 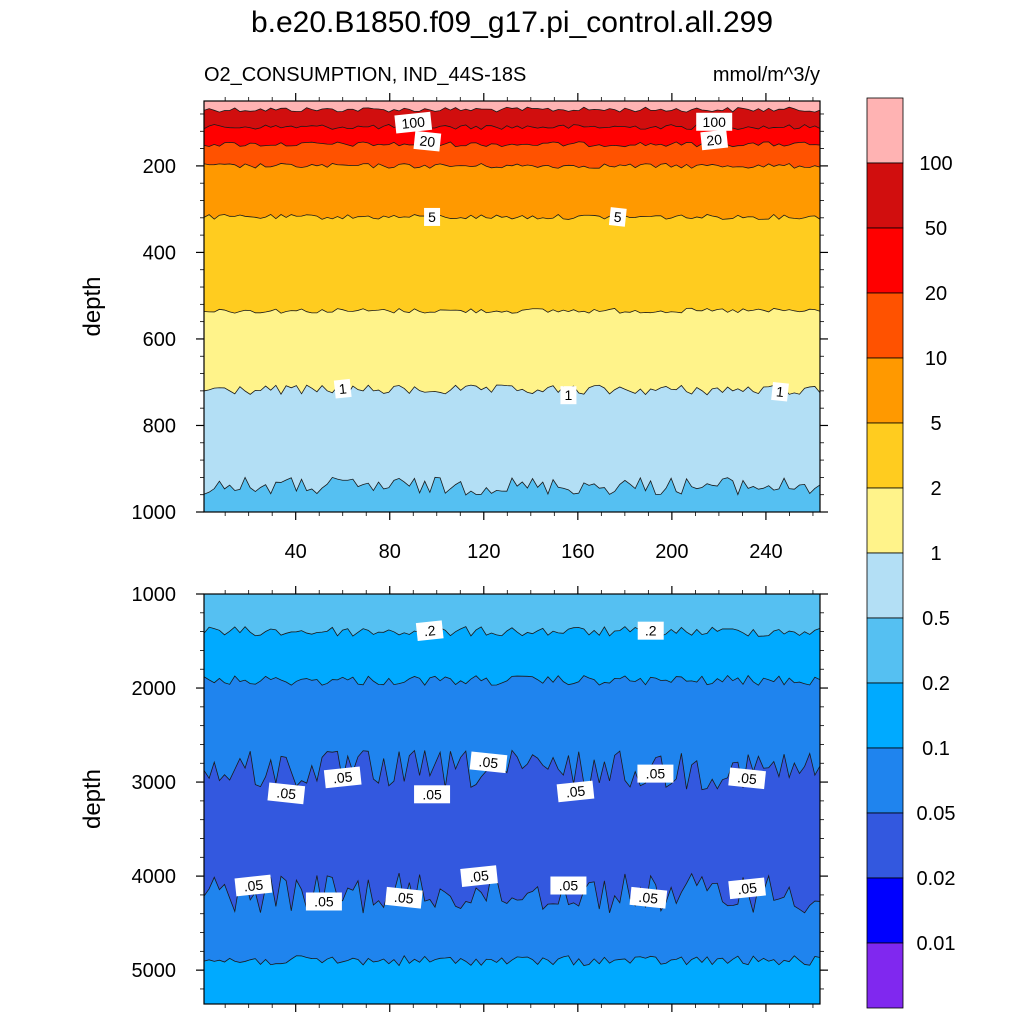 I want to click on y-tick-label-0-3: 800, so click(x=159, y=426).